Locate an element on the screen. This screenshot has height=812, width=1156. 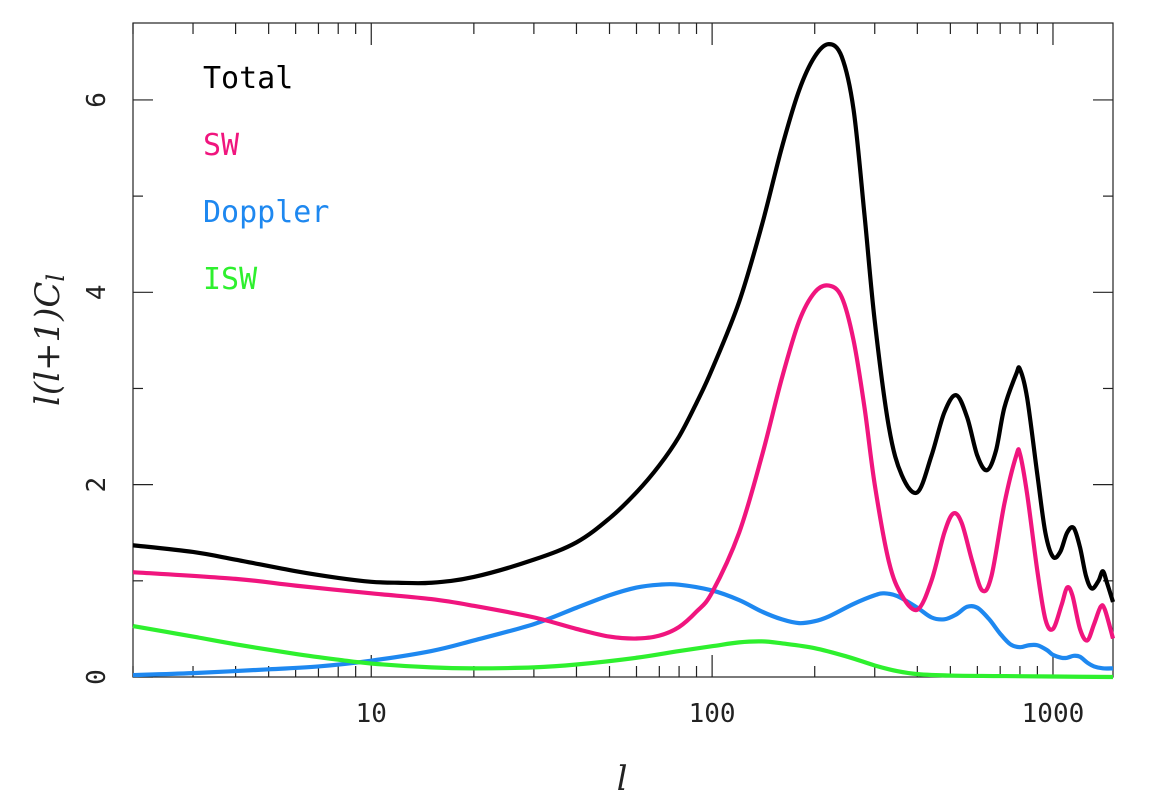
y-tick-label: 2 is located at coordinates (97, 485).